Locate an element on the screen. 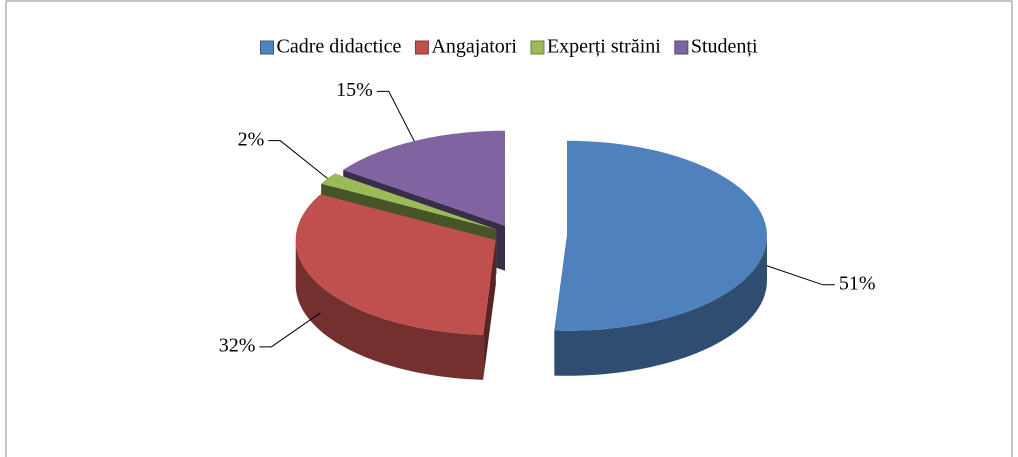 The height and width of the screenshot is (457, 1018). legend-label: Studenți is located at coordinates (724, 47).